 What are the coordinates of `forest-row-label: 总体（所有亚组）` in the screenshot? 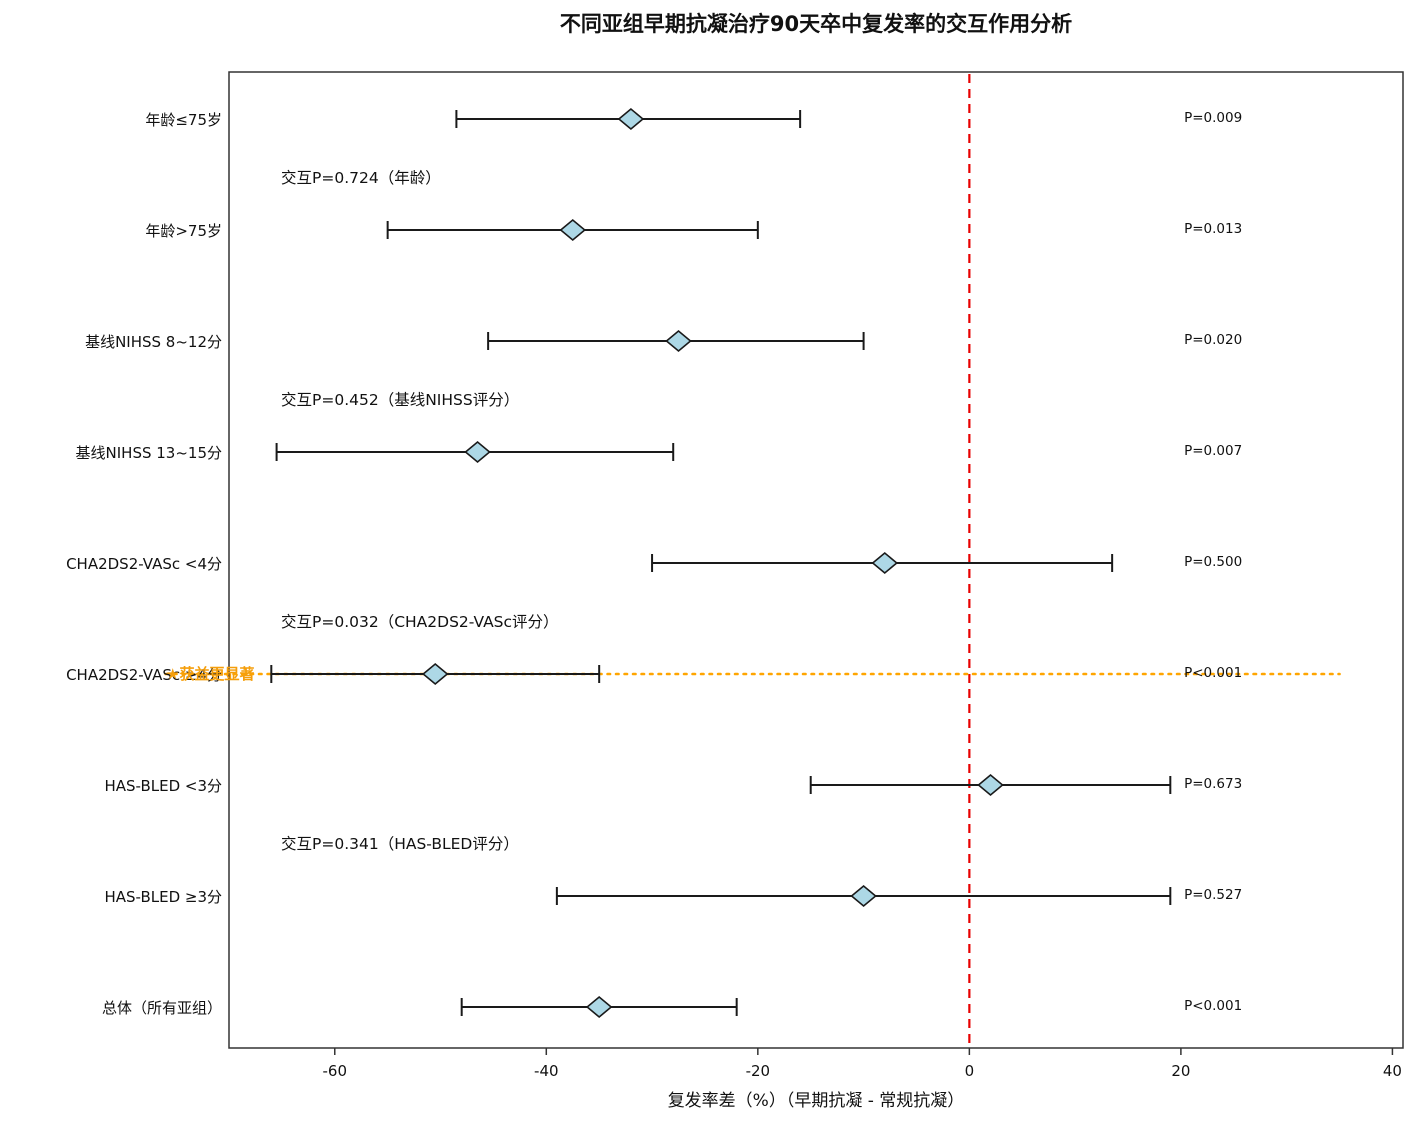 It's located at (161, 1008).